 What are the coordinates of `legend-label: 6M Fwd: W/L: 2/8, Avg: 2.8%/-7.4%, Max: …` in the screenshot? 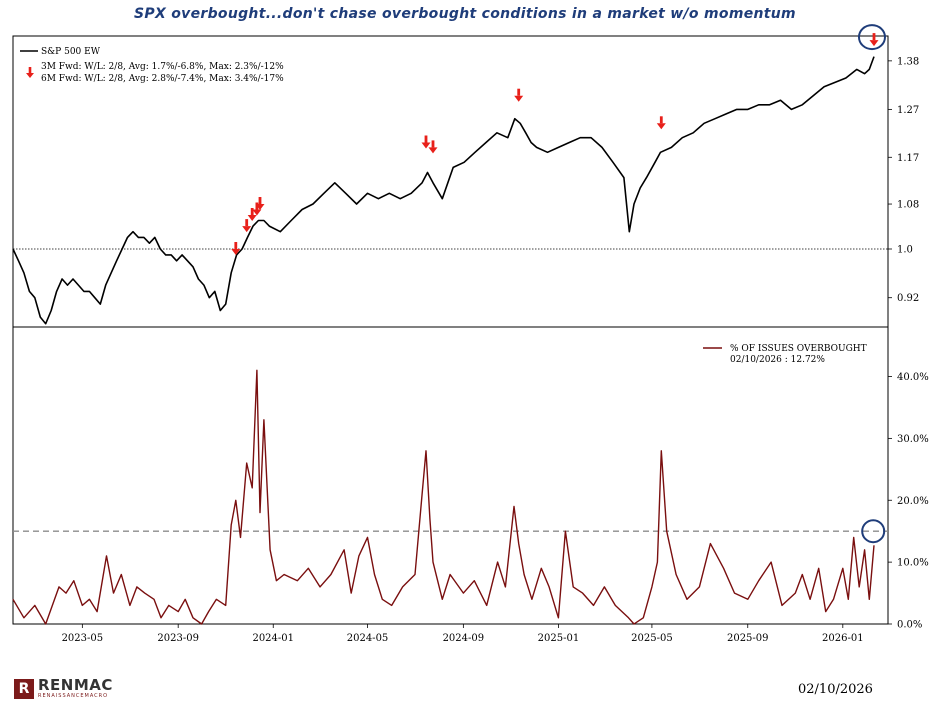 It's located at (162, 79).